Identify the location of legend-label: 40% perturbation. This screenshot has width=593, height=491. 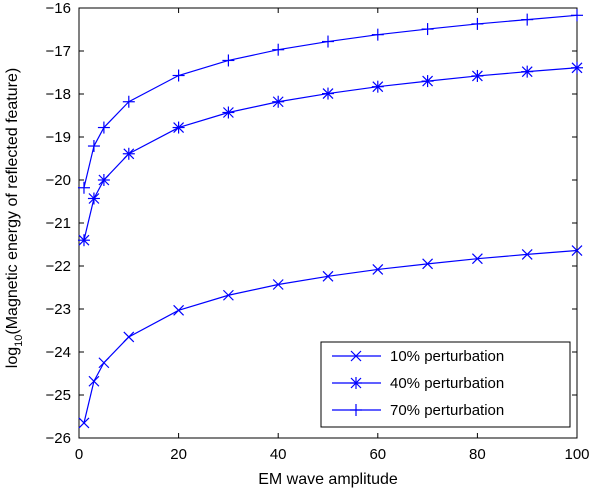
(447, 383).